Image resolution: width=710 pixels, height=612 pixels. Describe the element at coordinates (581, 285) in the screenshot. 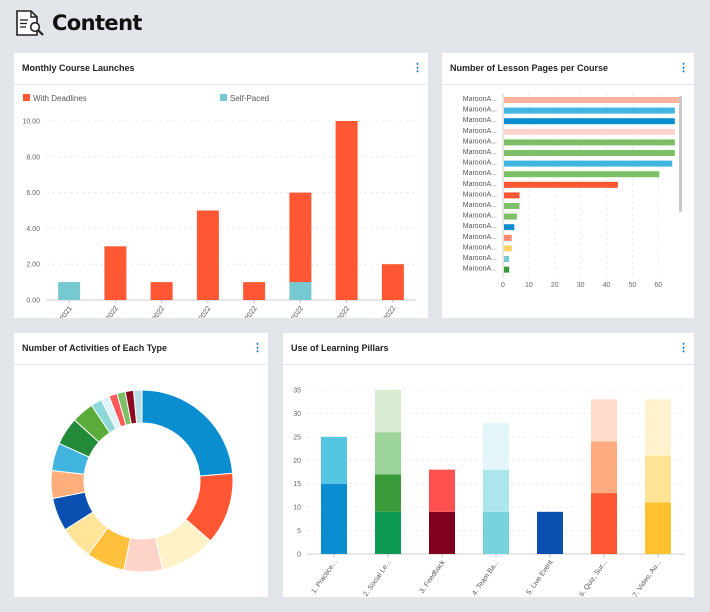

I see `x-tick-label: 30` at that location.